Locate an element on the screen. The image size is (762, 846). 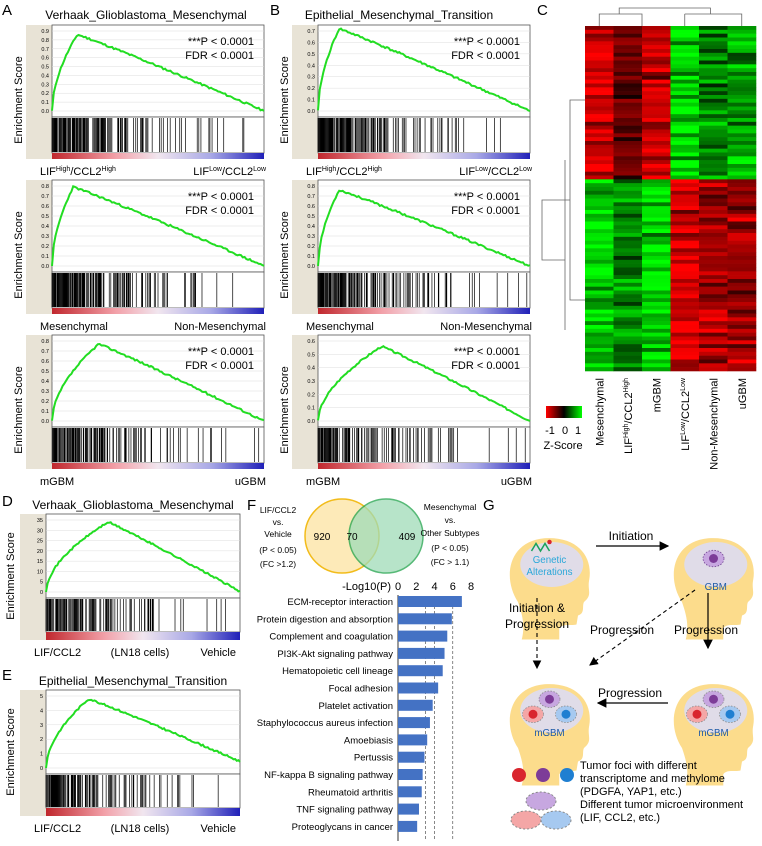
zscore-legend: -1 0 1 Z-Score is located at coordinates (563, 429).